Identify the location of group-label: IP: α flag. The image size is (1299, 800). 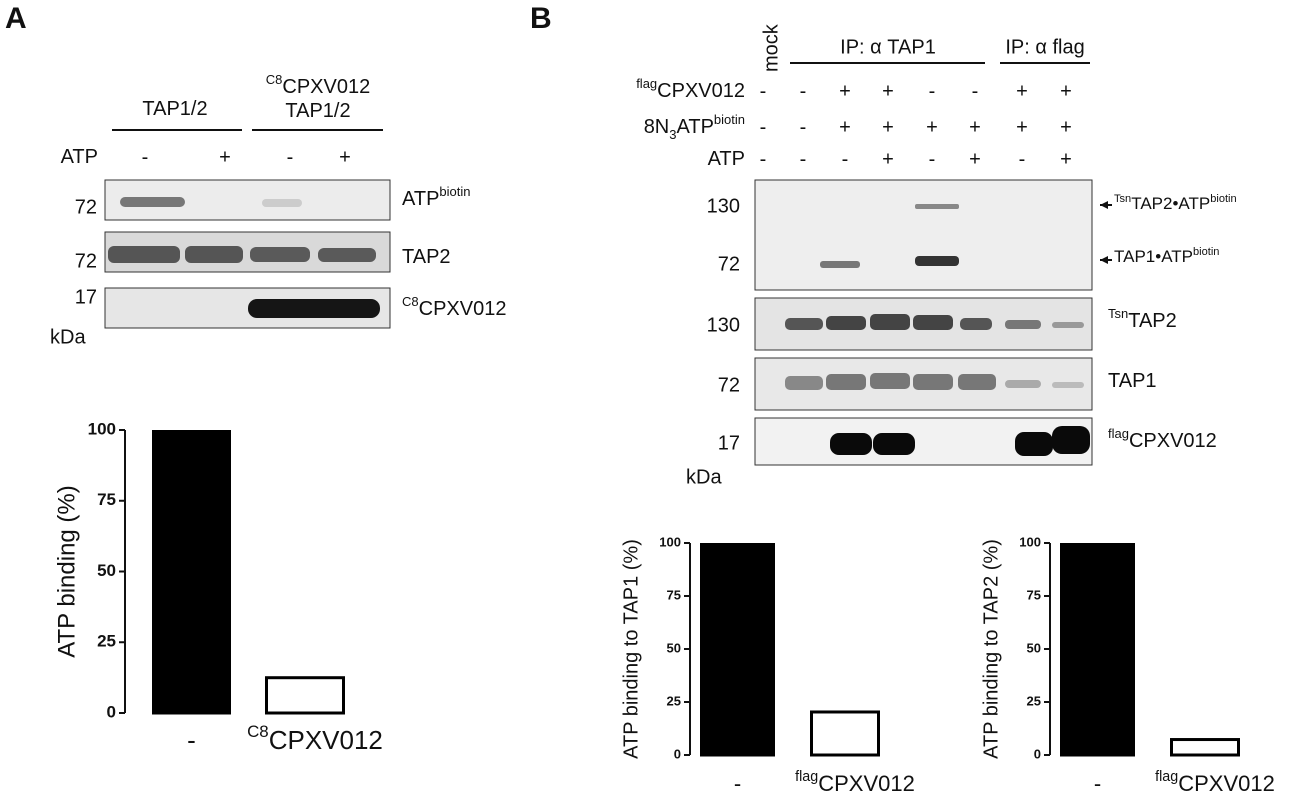
(1044, 47).